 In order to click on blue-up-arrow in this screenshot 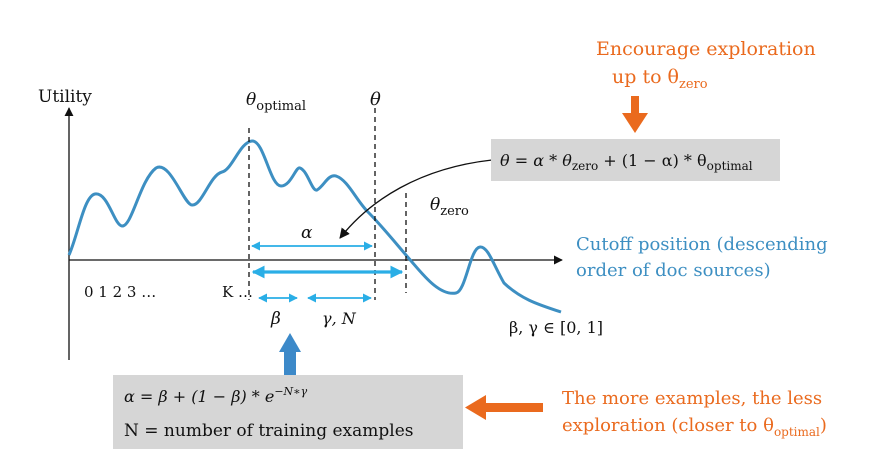, I will do `click(290, 354)`.